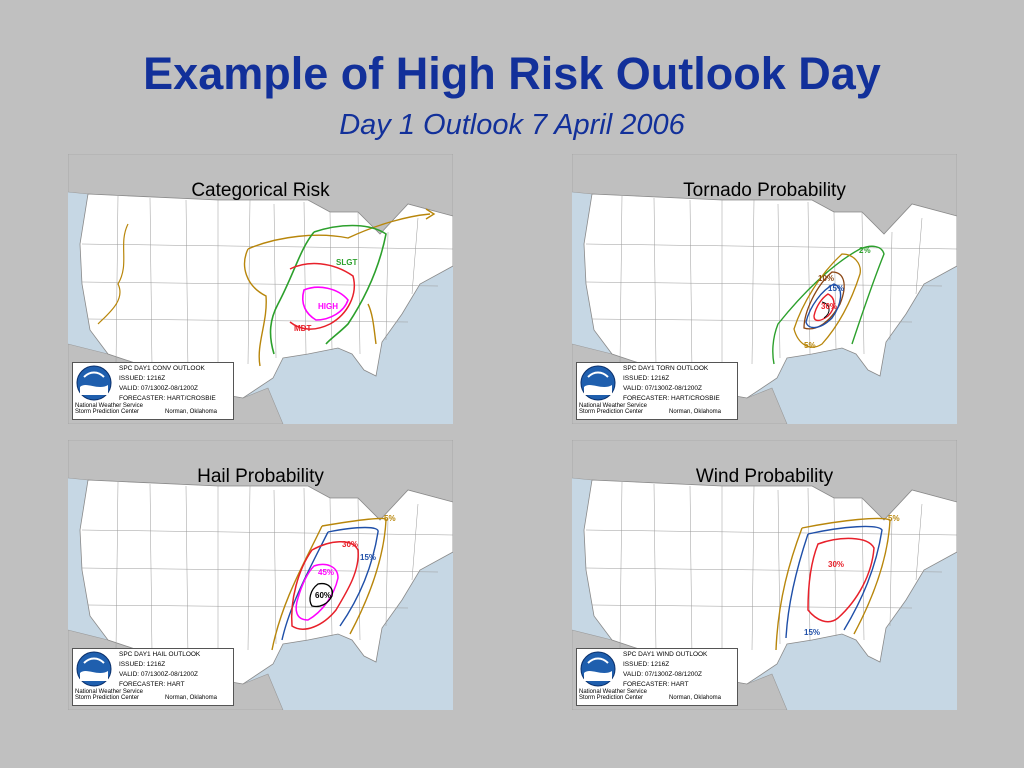 The height and width of the screenshot is (768, 1024). What do you see at coordinates (826, 278) in the screenshot?
I see `label-10pct: 10%` at bounding box center [826, 278].